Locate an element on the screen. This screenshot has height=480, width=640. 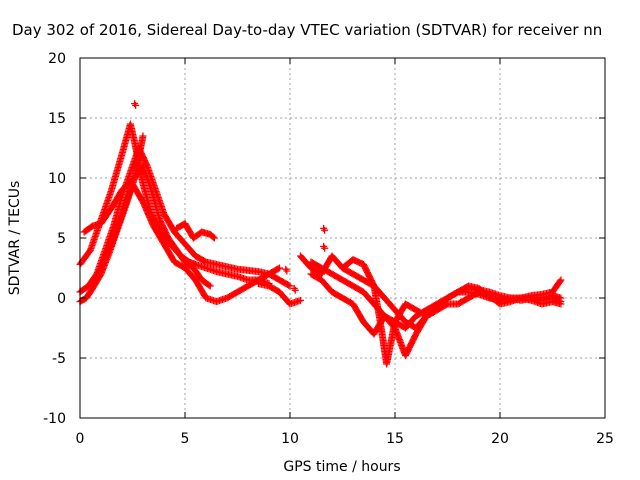
x-tick-label: 15 is located at coordinates (395, 439).